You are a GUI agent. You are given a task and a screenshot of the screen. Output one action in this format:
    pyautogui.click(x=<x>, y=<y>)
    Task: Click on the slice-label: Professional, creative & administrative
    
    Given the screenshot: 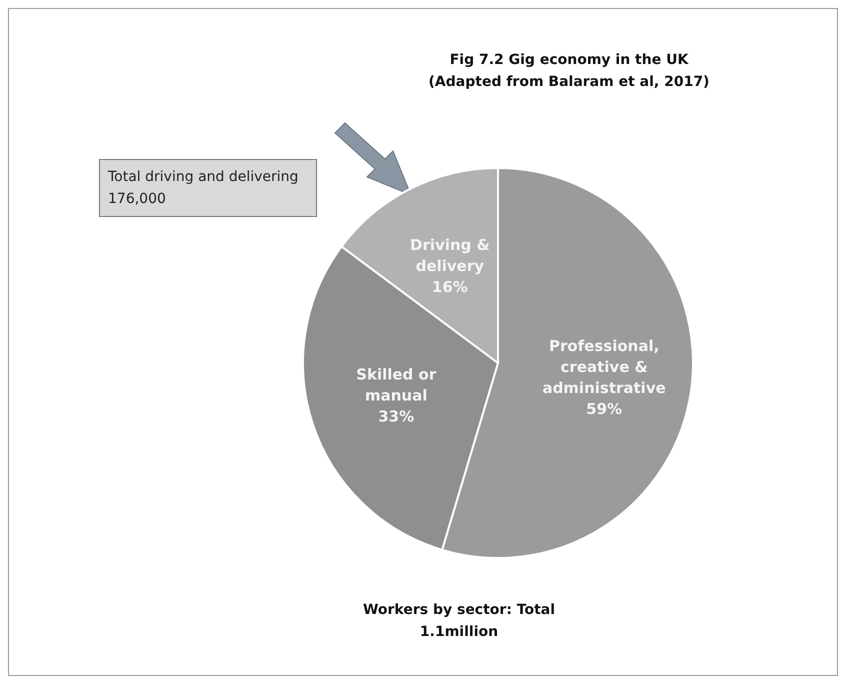 What is the action you would take?
    pyautogui.click(x=604, y=366)
    